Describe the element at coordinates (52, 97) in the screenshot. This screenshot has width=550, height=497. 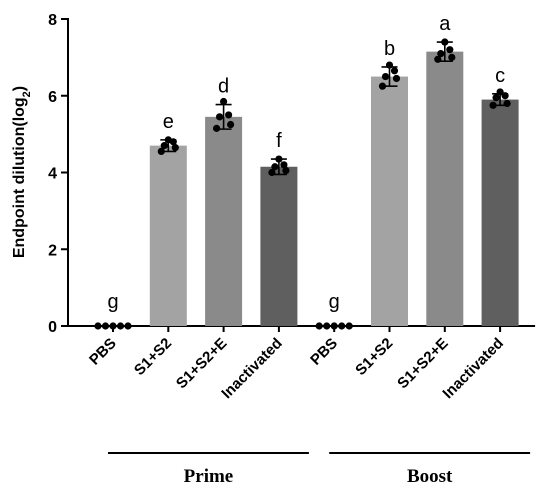
I see `y-tick-label: 6` at that location.